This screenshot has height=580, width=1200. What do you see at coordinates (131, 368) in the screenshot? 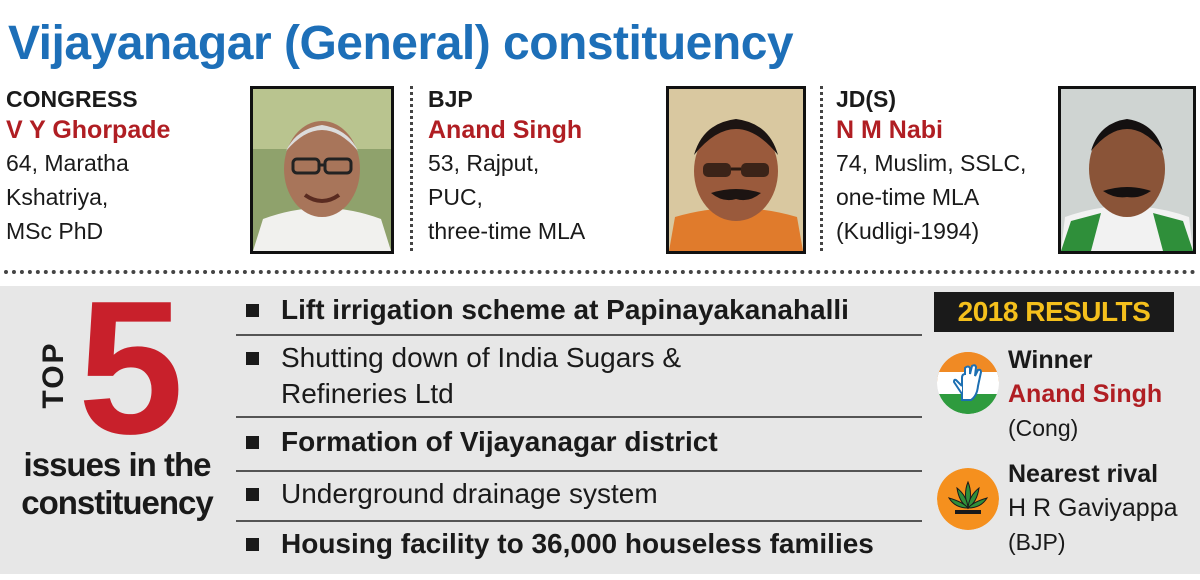
I see `top-number: 5` at bounding box center [131, 368].